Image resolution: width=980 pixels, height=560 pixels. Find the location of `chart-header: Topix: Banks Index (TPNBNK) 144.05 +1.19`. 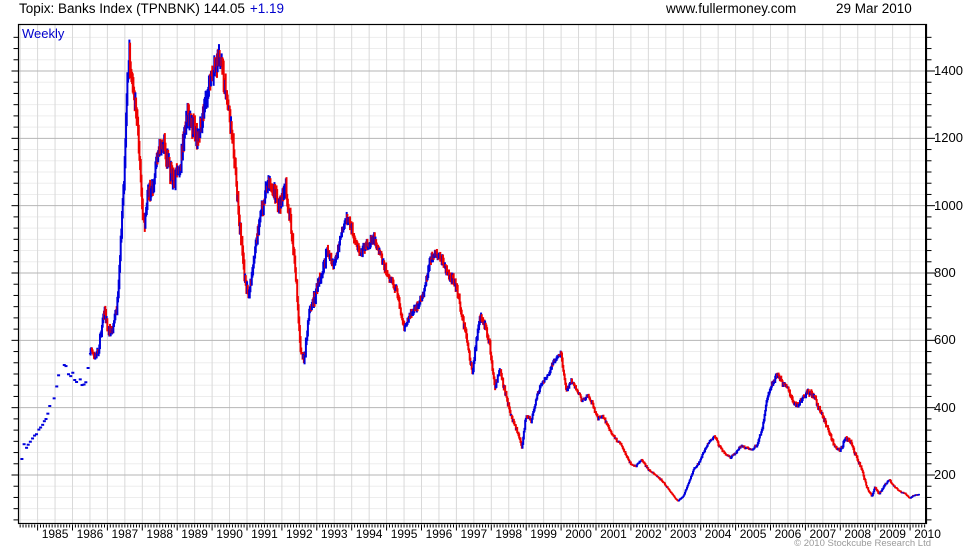

chart-header: Topix: Banks Index (TPNBNK) 144.05 +1.19 is located at coordinates (151, 8).